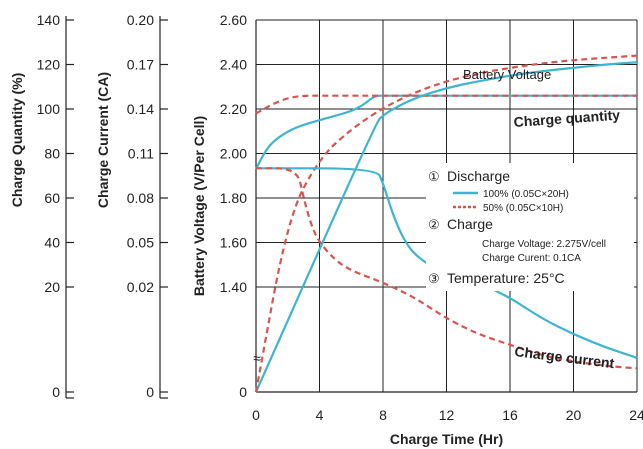  Describe the element at coordinates (434, 224) in the screenshot. I see `legend-marker-charge: ②` at that location.